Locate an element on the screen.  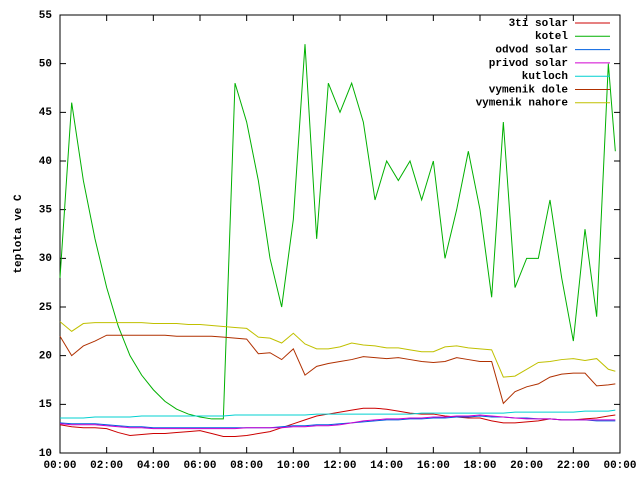
x-tick-label: 02:00 is located at coordinates (106, 466).